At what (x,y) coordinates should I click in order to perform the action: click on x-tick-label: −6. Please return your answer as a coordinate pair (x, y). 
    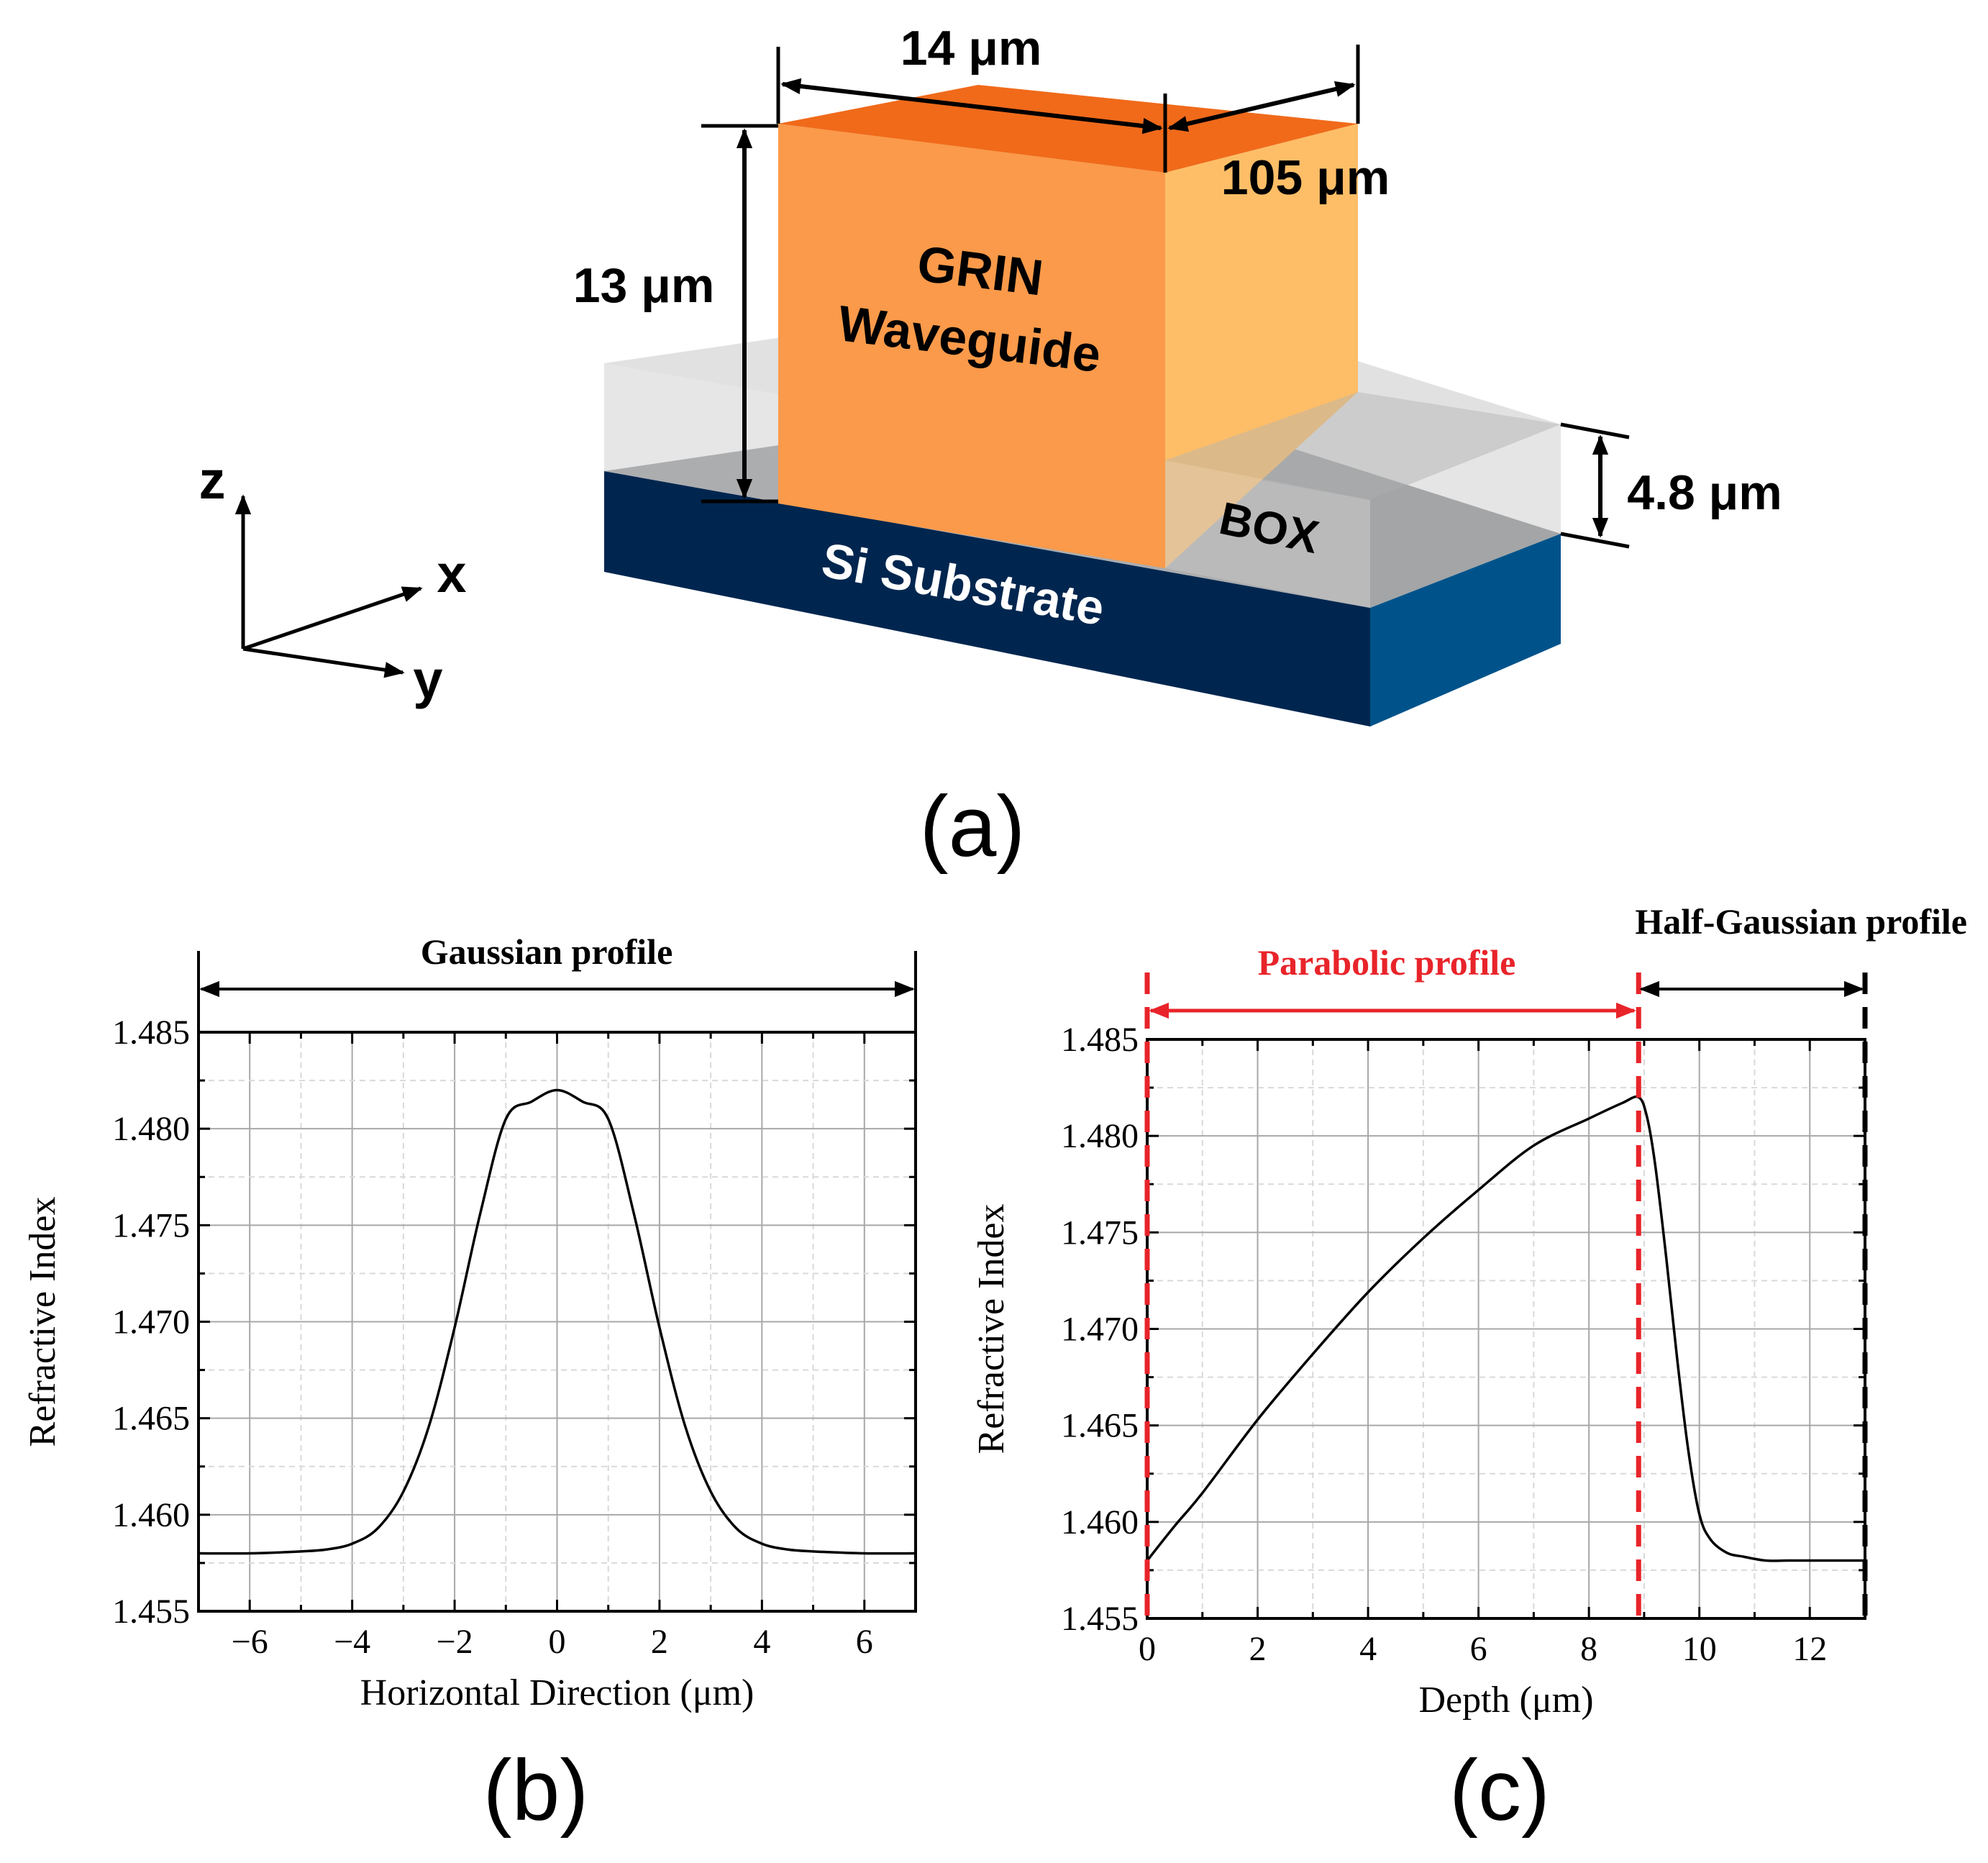
    Looking at the image, I should click on (250, 1642).